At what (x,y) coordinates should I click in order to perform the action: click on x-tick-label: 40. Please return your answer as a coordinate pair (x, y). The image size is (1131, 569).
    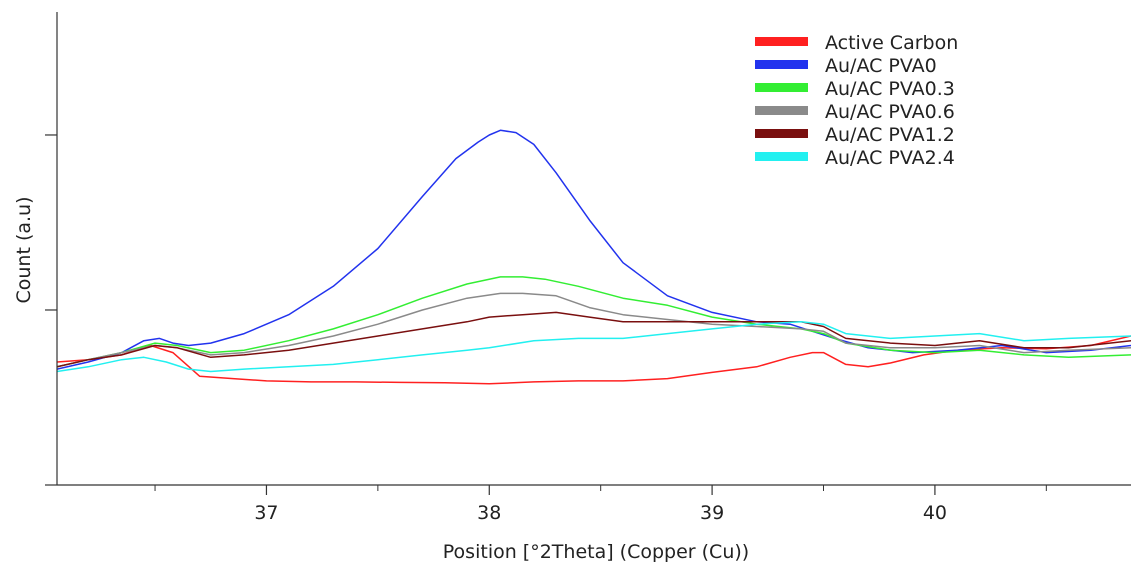
    Looking at the image, I should click on (935, 513).